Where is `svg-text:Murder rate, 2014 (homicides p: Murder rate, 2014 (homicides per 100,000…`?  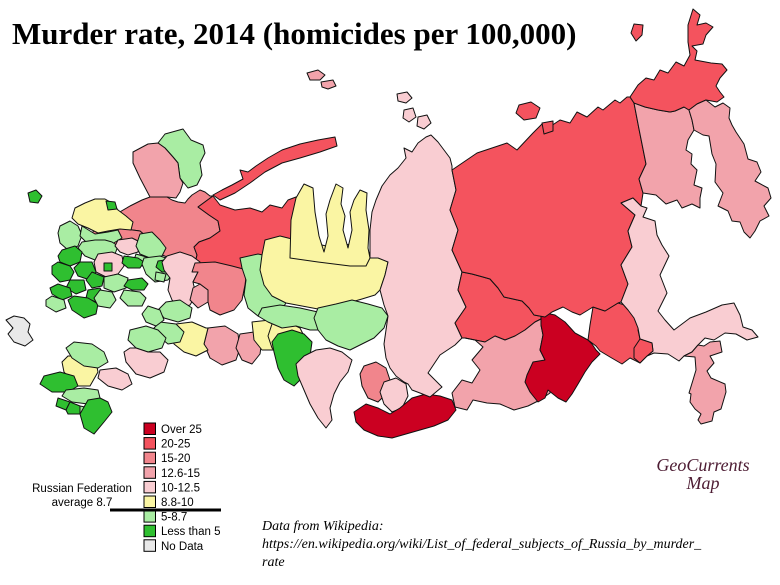 svg-text:Murder rate, 2014 (homicides p: Murder rate, 2014 (homicides per 100,000… is located at coordinates (294, 33).